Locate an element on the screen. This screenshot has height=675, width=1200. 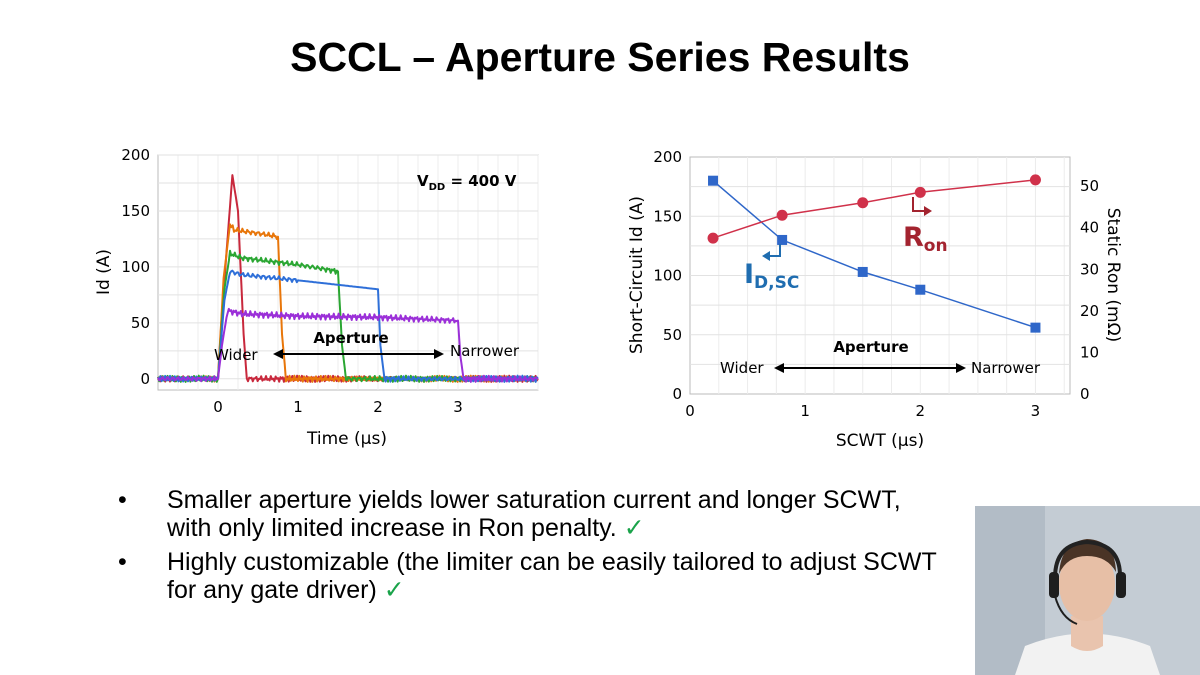
tick-labels: 0 1 2 3 0 50 100 150 200 is located at coordinates (291, 281).